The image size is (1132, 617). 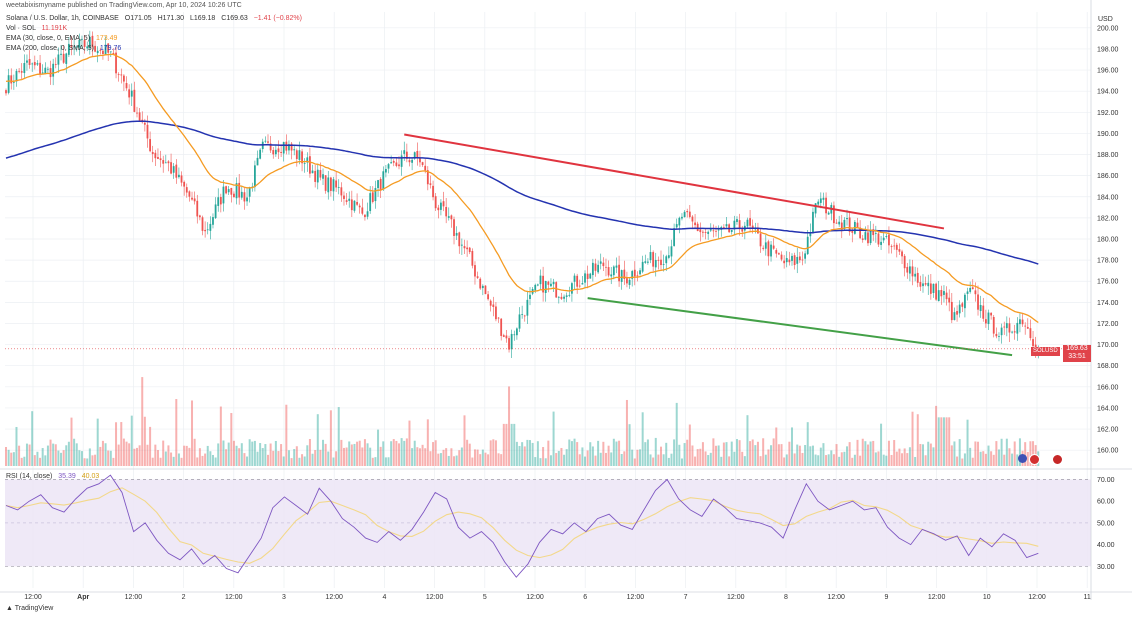 I want to click on ema30-legend: EMA (30, close, 0, EMA, 5) 173.49, so click(x=61, y=38).